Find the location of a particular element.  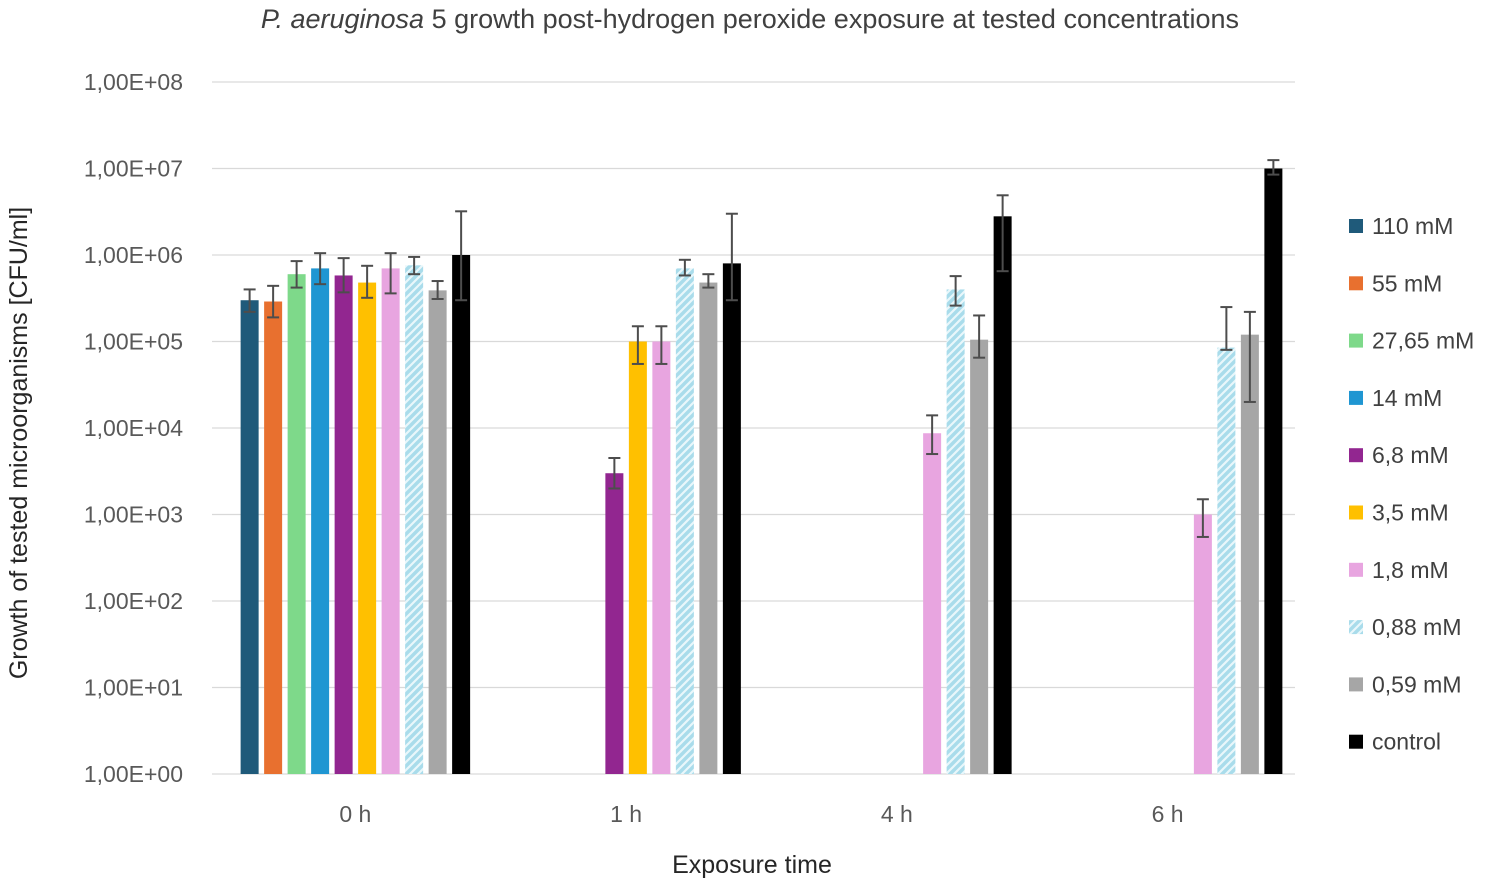

error-bar-0-59-mm-0-h is located at coordinates (437, 290).